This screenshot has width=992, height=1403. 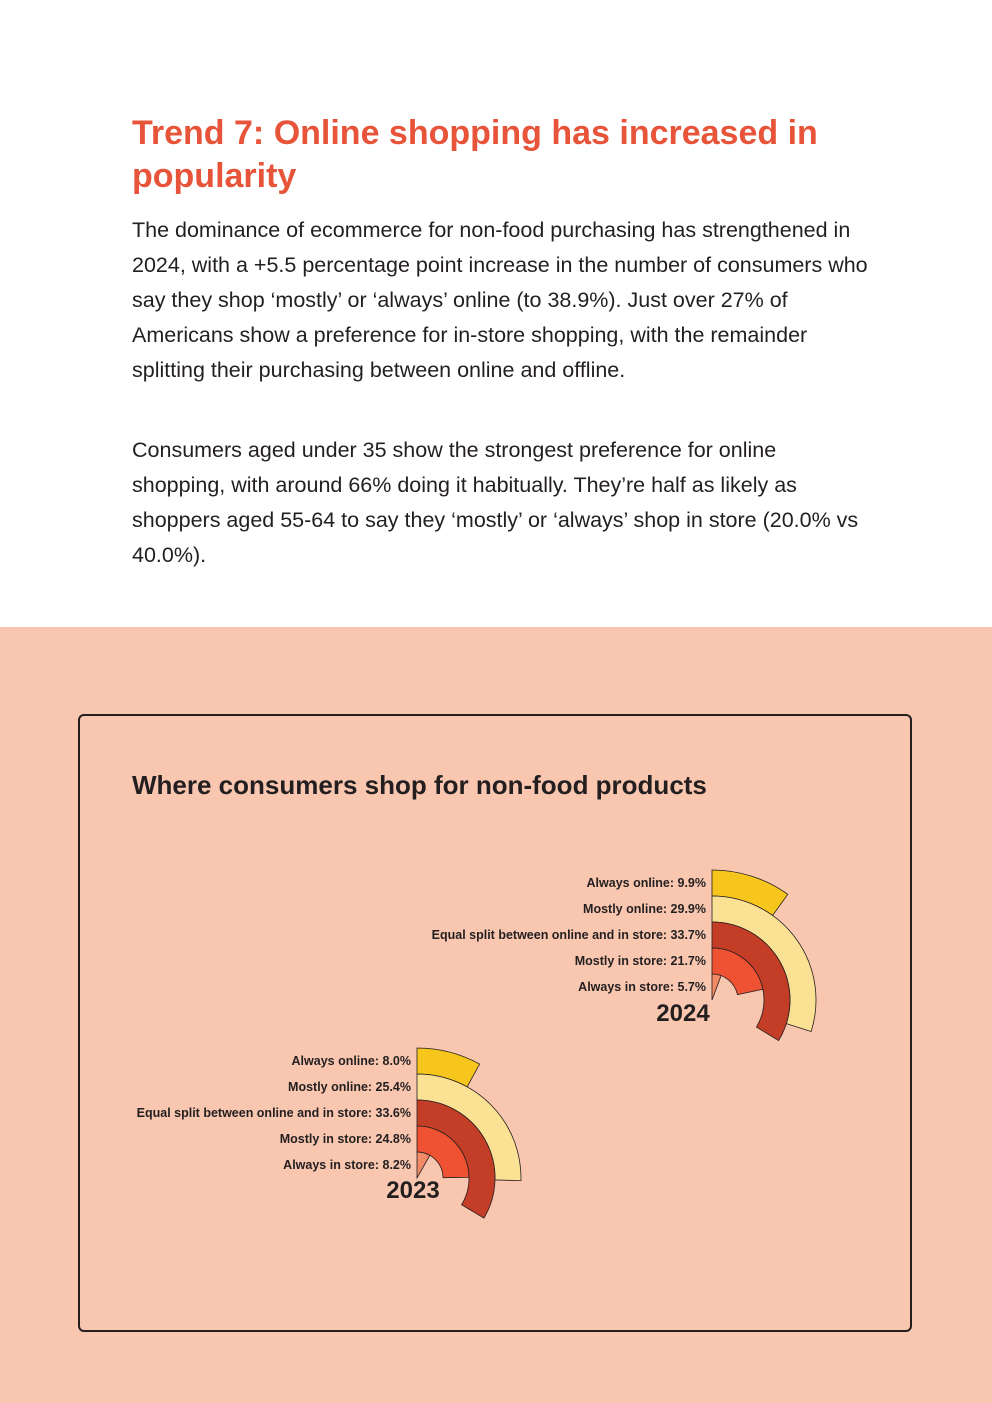 What do you see at coordinates (351, 1061) in the screenshot?
I see `label-2023-0: Always online: 8.0%` at bounding box center [351, 1061].